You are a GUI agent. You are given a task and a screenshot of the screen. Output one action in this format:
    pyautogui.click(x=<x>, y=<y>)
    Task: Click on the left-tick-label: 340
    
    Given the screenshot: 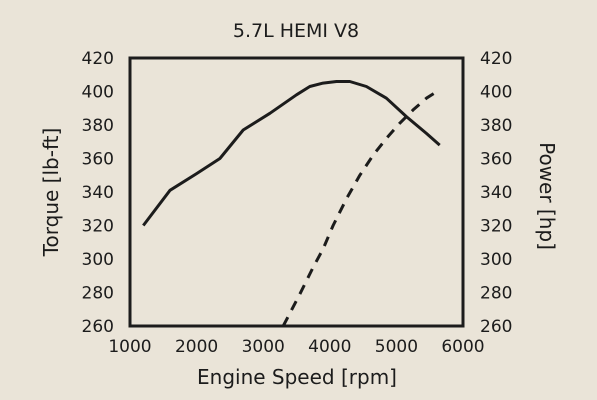 What is the action you would take?
    pyautogui.click(x=98, y=193)
    